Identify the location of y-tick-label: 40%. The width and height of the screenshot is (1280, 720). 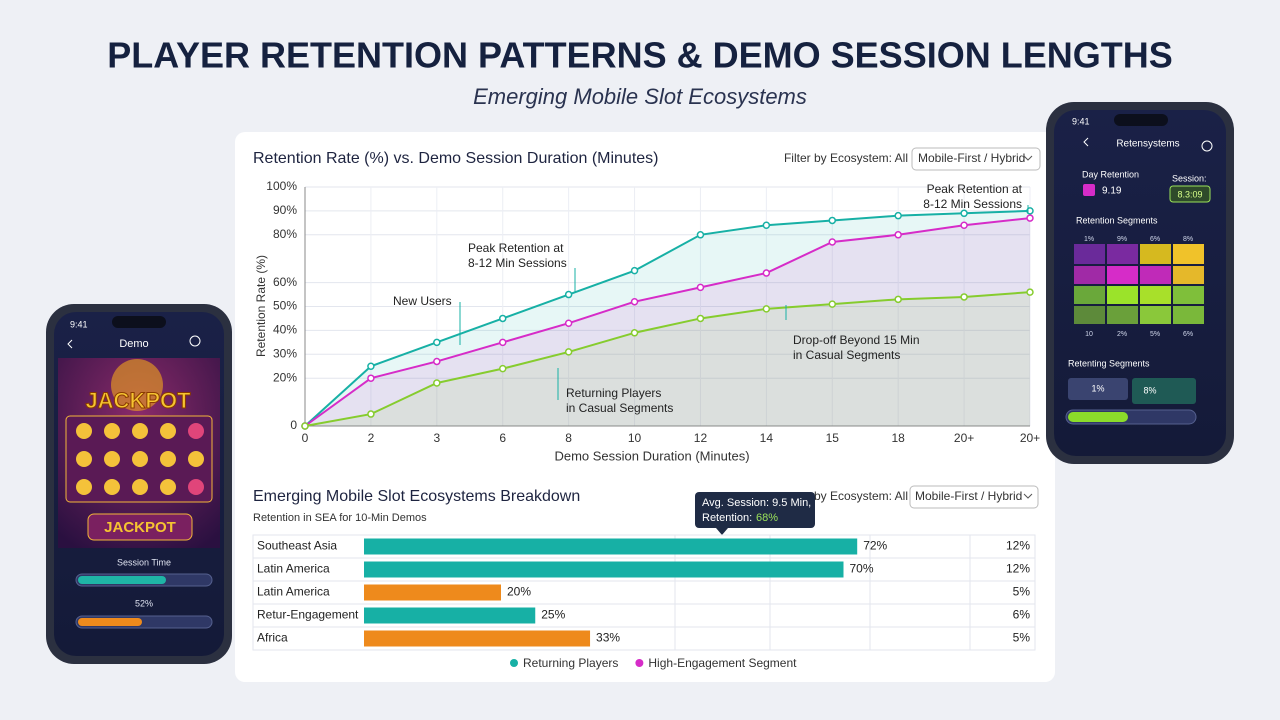
(285, 330).